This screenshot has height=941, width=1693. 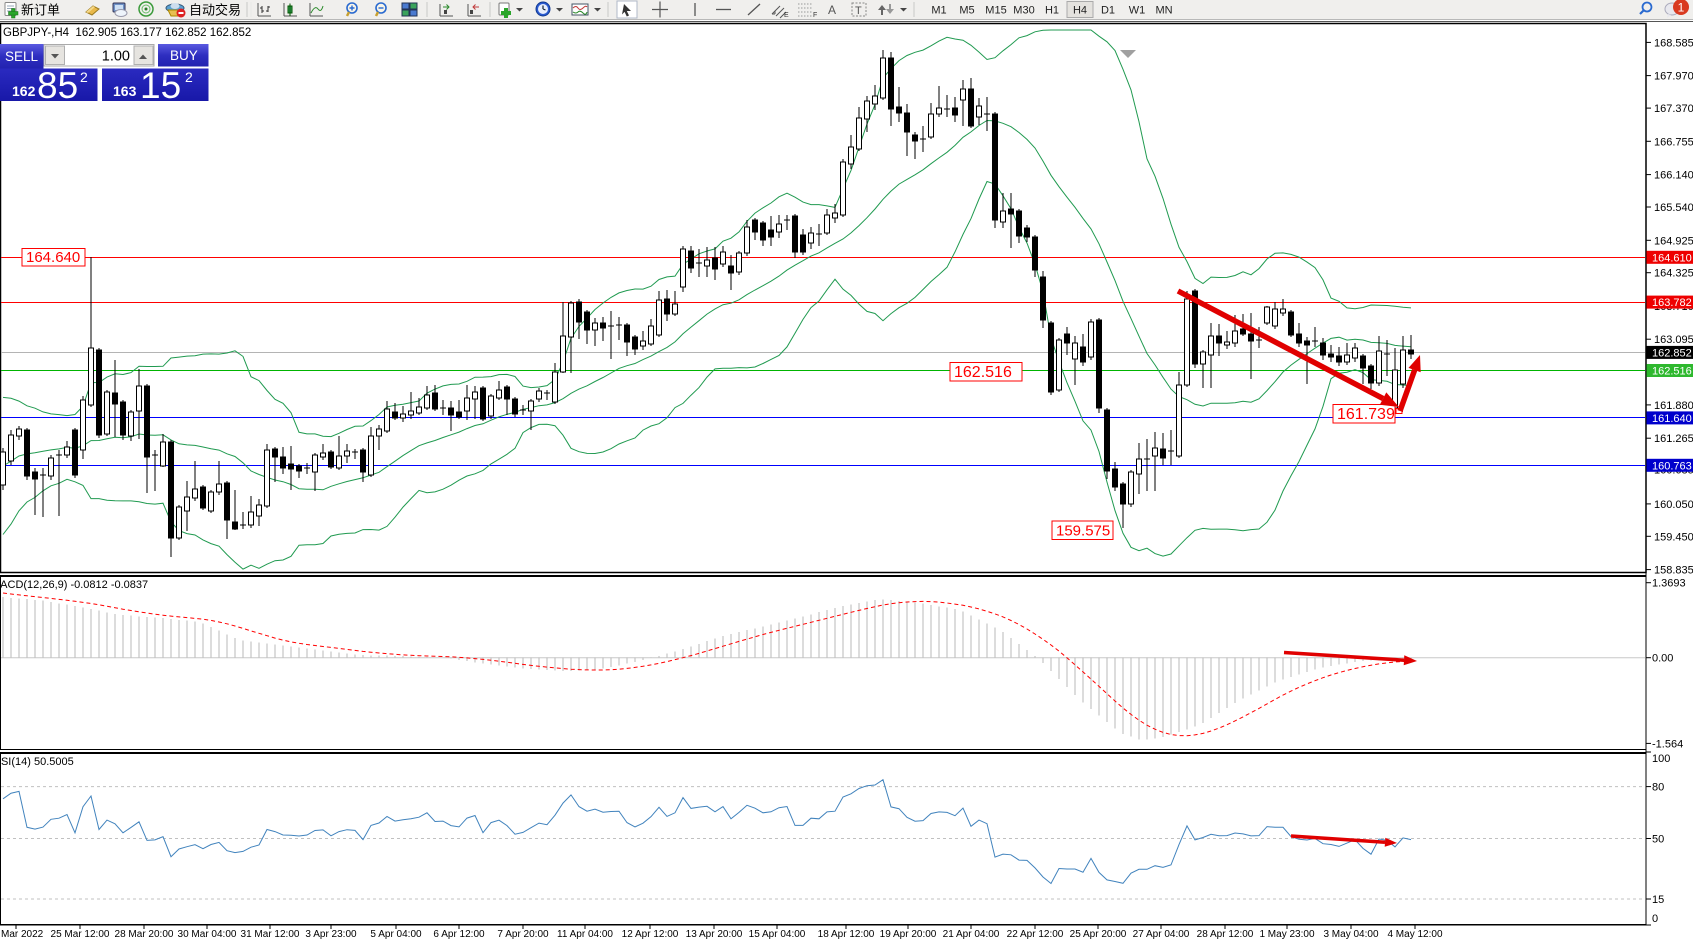 What do you see at coordinates (1658, 840) in the screenshot?
I see `svg-text: 50` at bounding box center [1658, 840].